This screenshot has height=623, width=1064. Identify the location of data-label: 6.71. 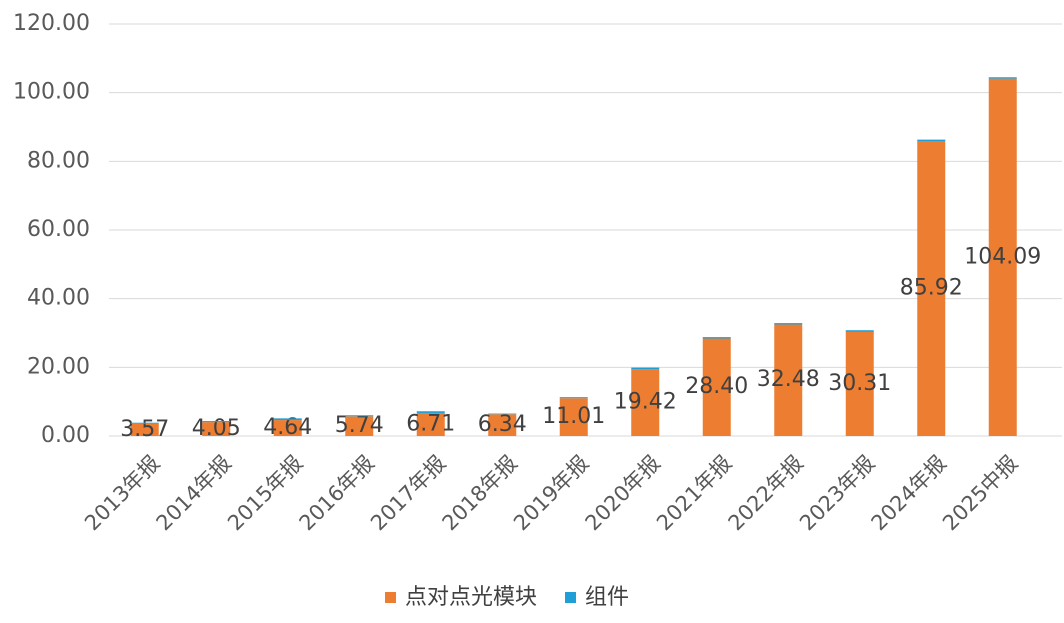
(430, 423).